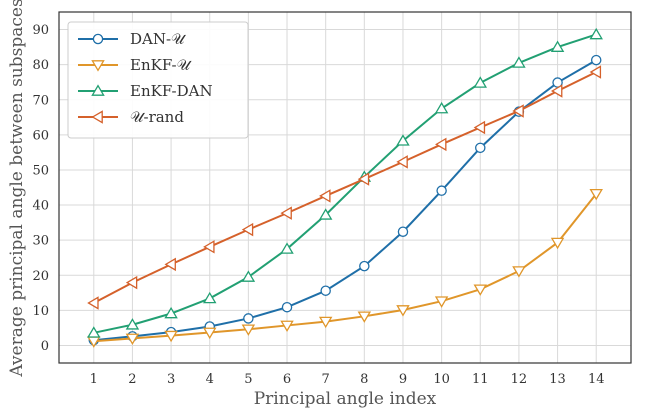  Describe the element at coordinates (287, 379) in the screenshot. I see `x-tick-label: 6` at that location.